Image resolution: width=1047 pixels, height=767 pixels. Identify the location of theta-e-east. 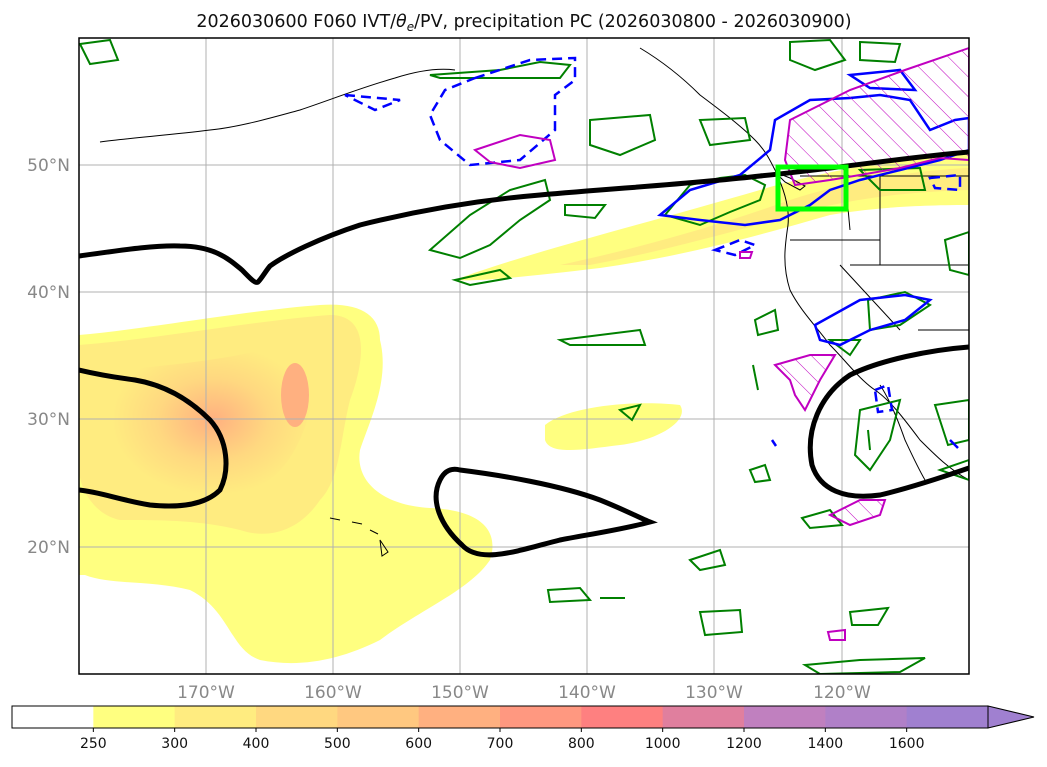
(888, 421).